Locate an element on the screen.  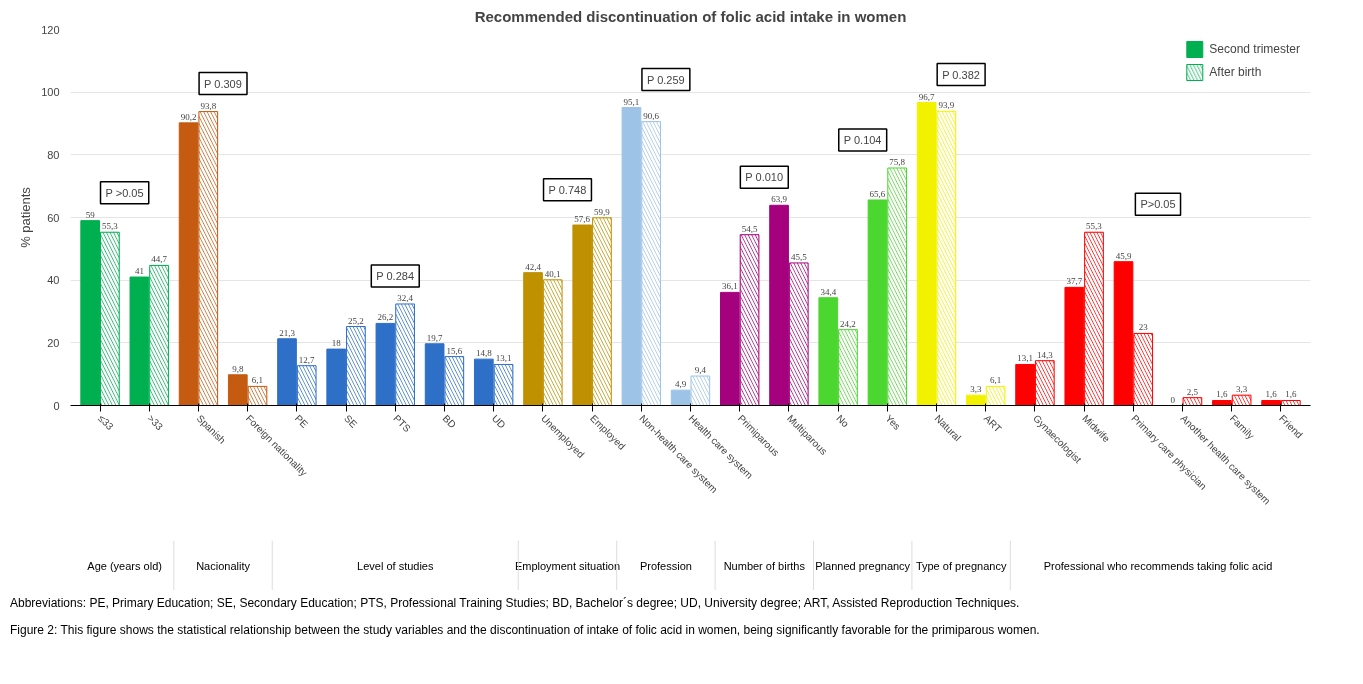
annotation: P >0.05 is located at coordinates (124, 192).